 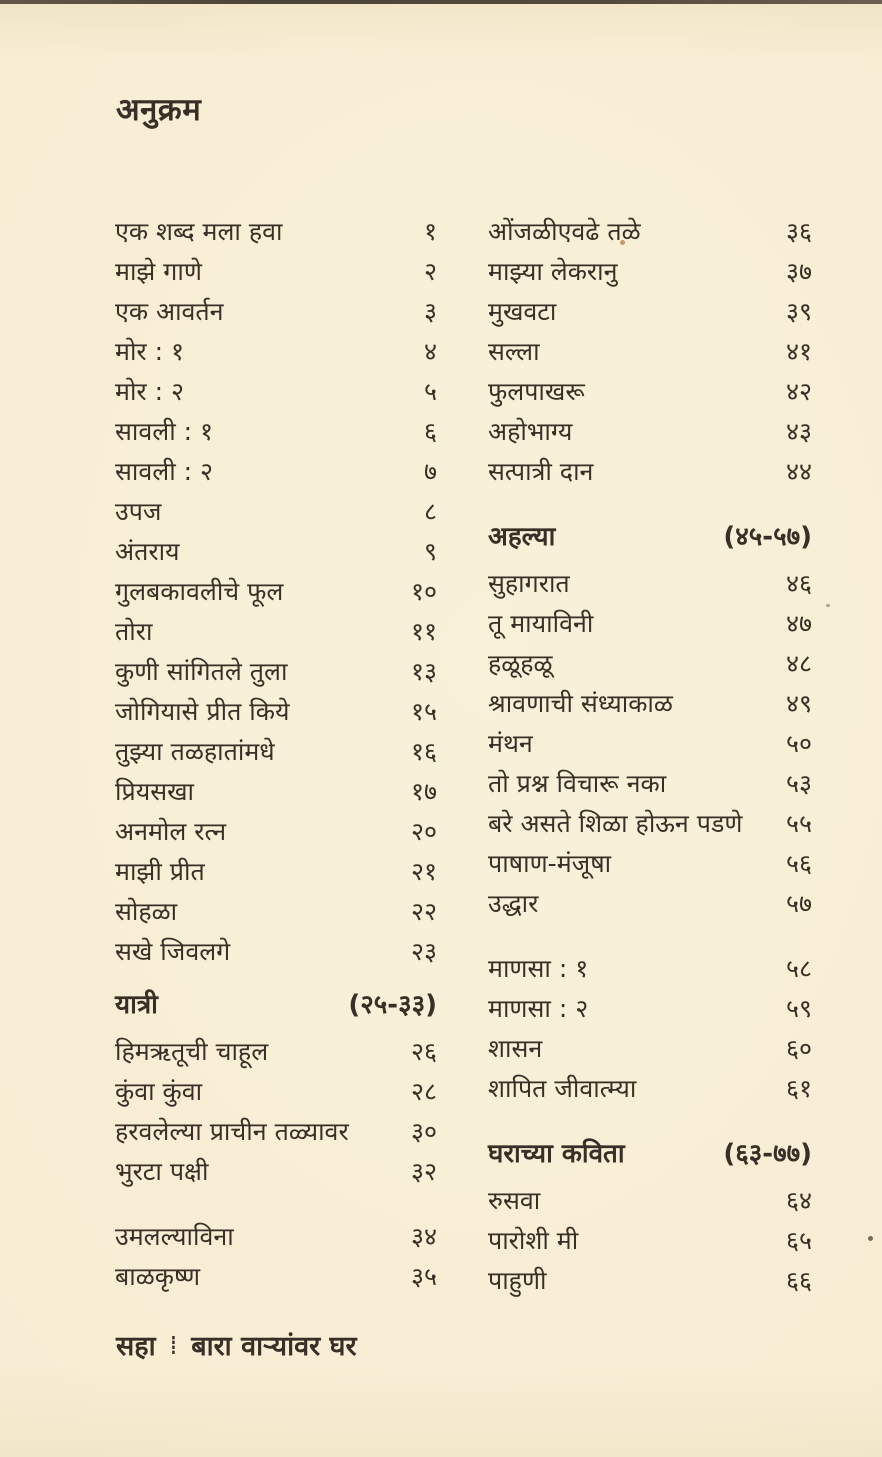 What do you see at coordinates (423, 1171) in the screenshot?
I see `toc-entry-page-number: ३२` at bounding box center [423, 1171].